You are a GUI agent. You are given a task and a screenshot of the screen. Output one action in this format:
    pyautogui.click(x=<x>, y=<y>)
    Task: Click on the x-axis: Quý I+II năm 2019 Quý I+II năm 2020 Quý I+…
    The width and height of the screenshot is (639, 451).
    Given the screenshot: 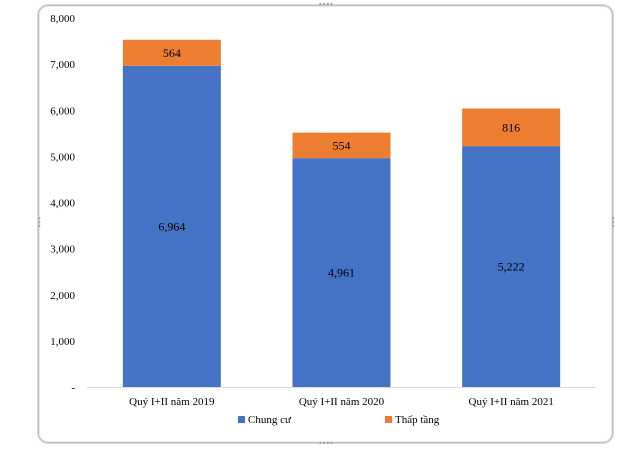 What is the action you would take?
    pyautogui.click(x=341, y=397)
    